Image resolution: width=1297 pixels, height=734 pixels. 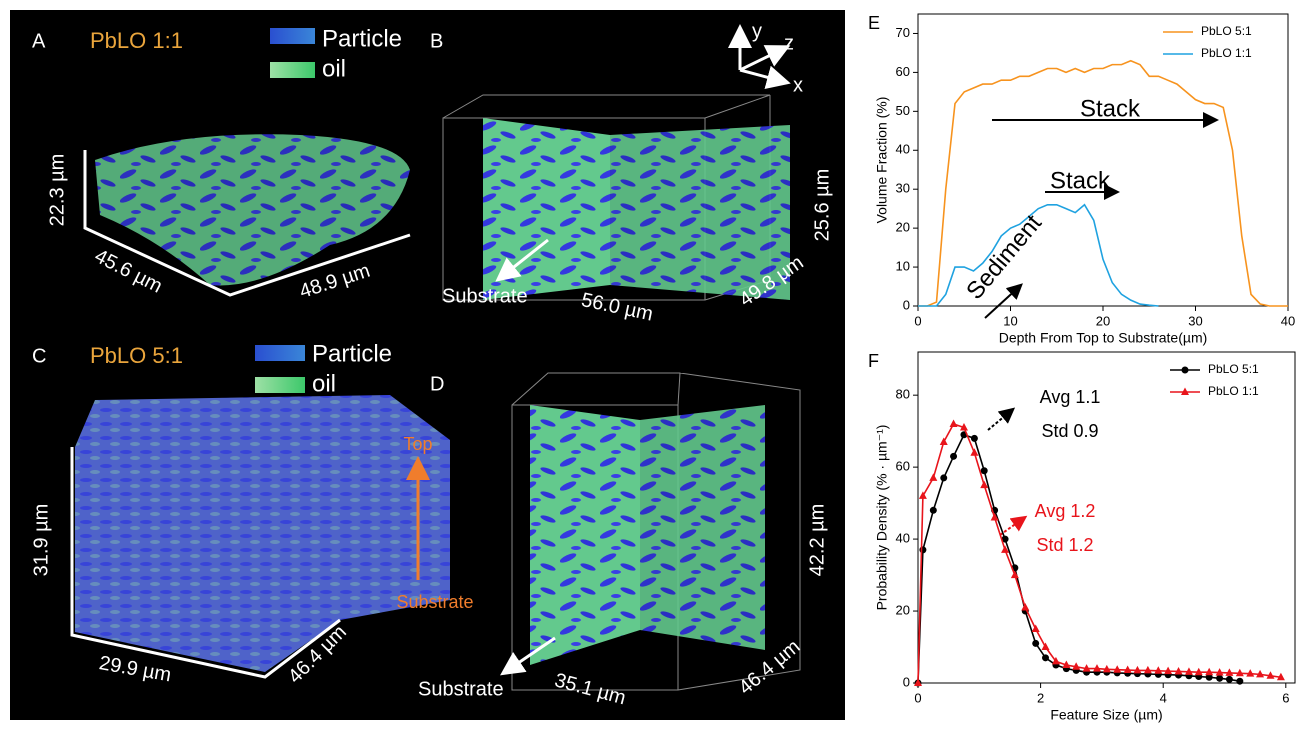 I want to click on panel-label: D, so click(x=437, y=384).